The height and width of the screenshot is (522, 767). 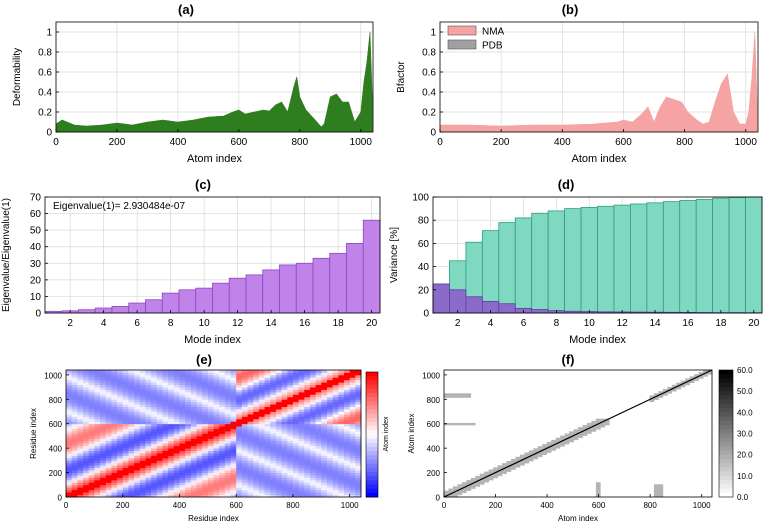 I want to click on y-axis-label: Deformability, so click(x=17, y=77).